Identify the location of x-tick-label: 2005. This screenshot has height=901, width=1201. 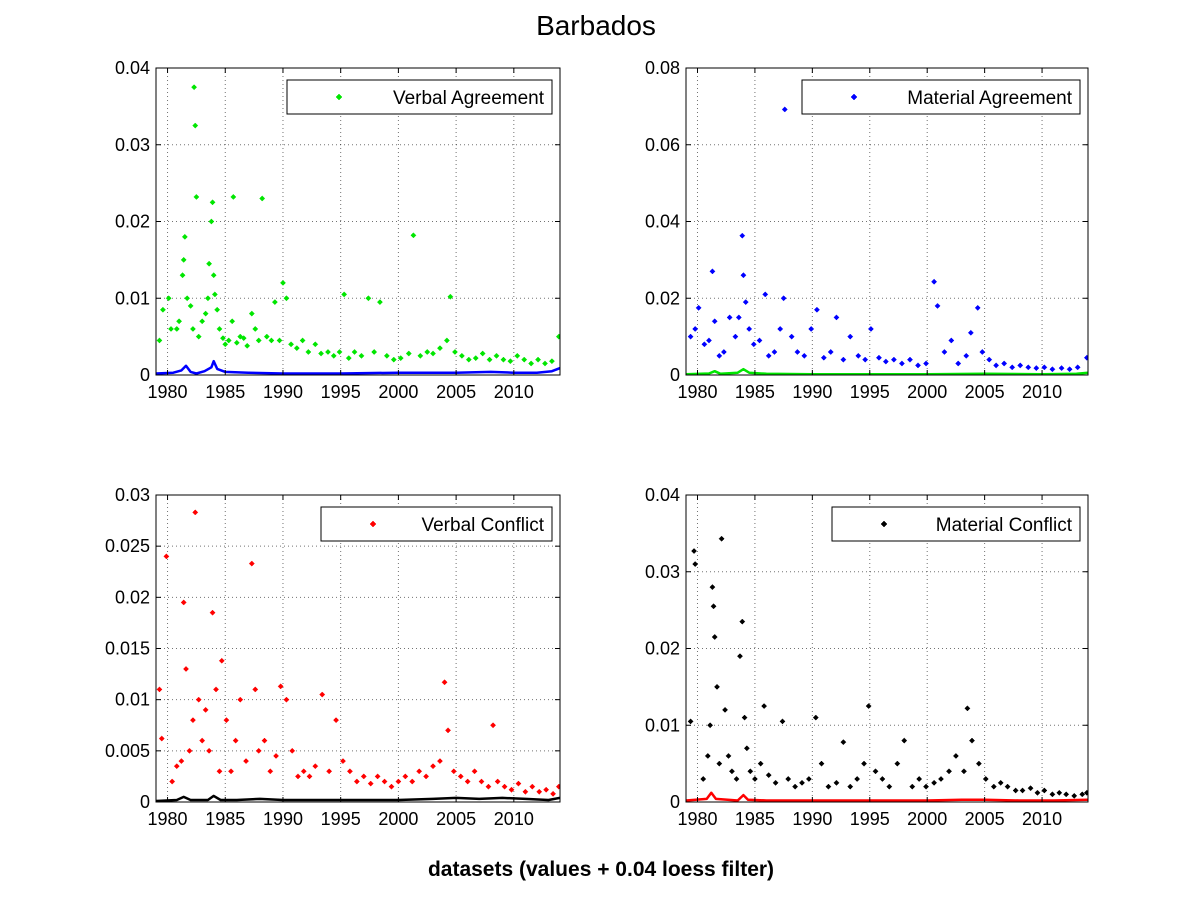
(985, 819).